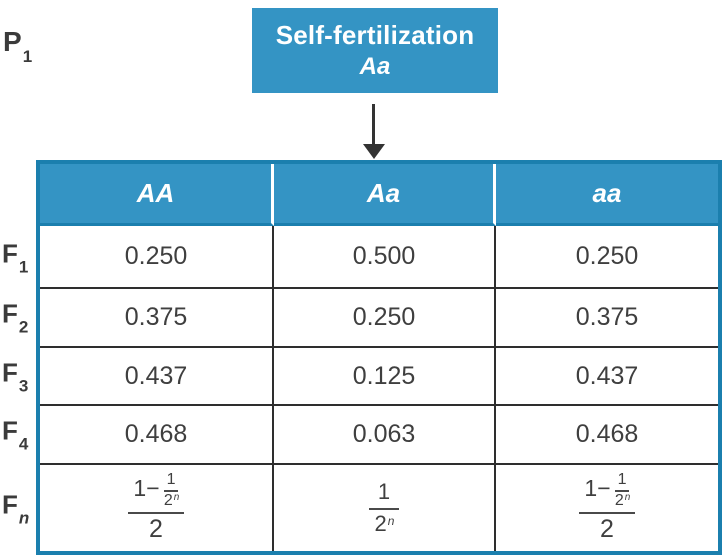 The image size is (724, 558). What do you see at coordinates (15, 317) in the screenshot?
I see `row-label-f2: F2` at bounding box center [15, 317].